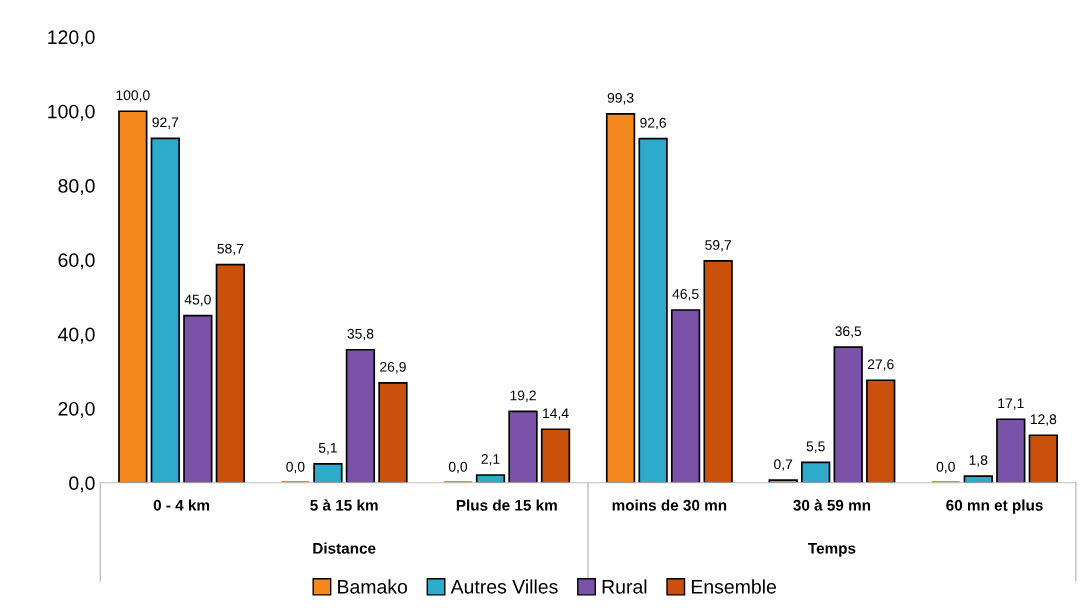 The height and width of the screenshot is (615, 1090). Describe the element at coordinates (327, 449) in the screenshot. I see `data-label: 5,1` at that location.